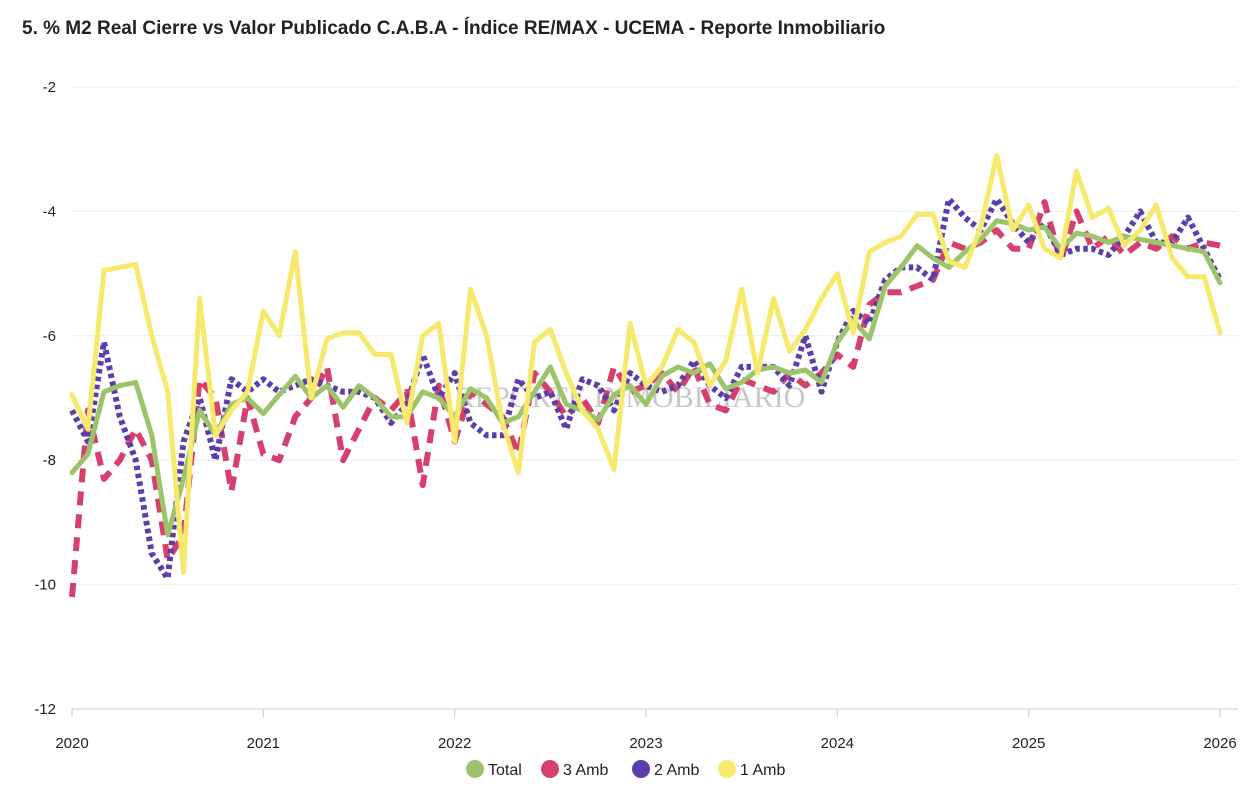  Describe the element at coordinates (45, 585) in the screenshot. I see `y-tick-label: -10` at that location.